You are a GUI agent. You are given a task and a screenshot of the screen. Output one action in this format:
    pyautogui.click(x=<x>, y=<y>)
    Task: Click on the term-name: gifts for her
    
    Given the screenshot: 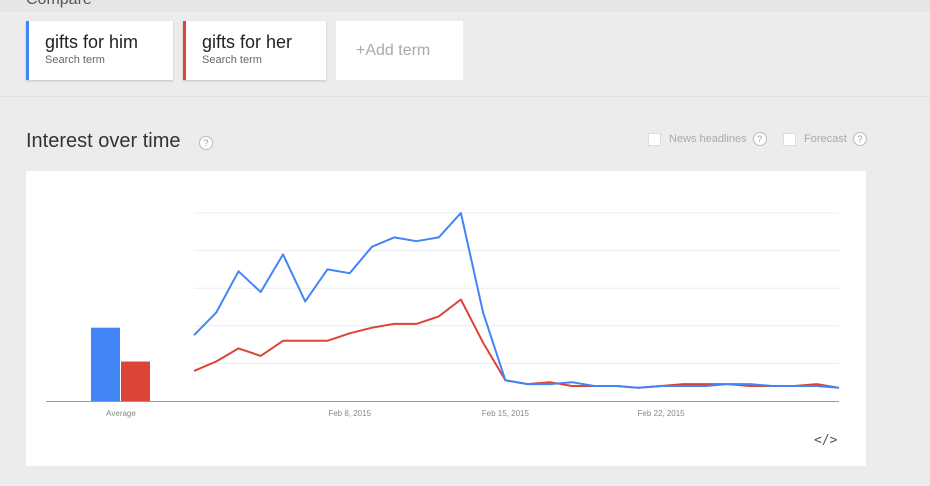 What is the action you would take?
    pyautogui.click(x=247, y=42)
    